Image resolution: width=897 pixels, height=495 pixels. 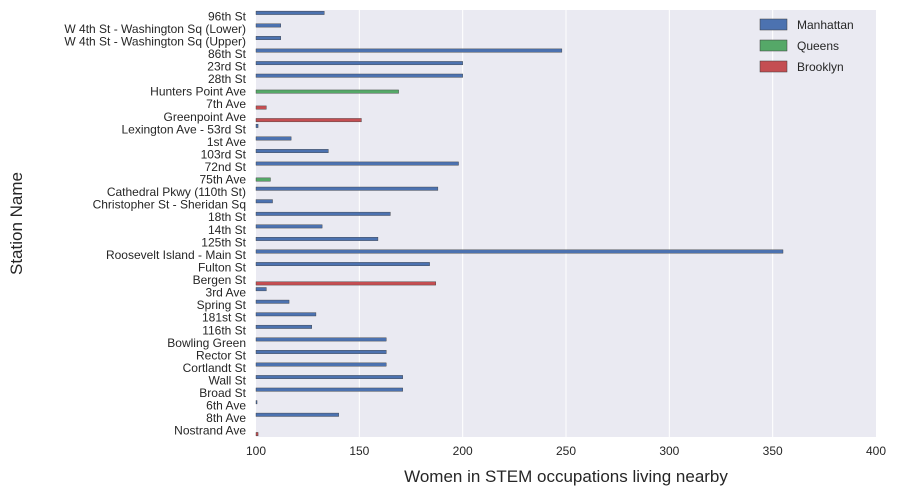 What do you see at coordinates (227, 16) in the screenshot?
I see `y-tick-label: 96th St` at bounding box center [227, 16].